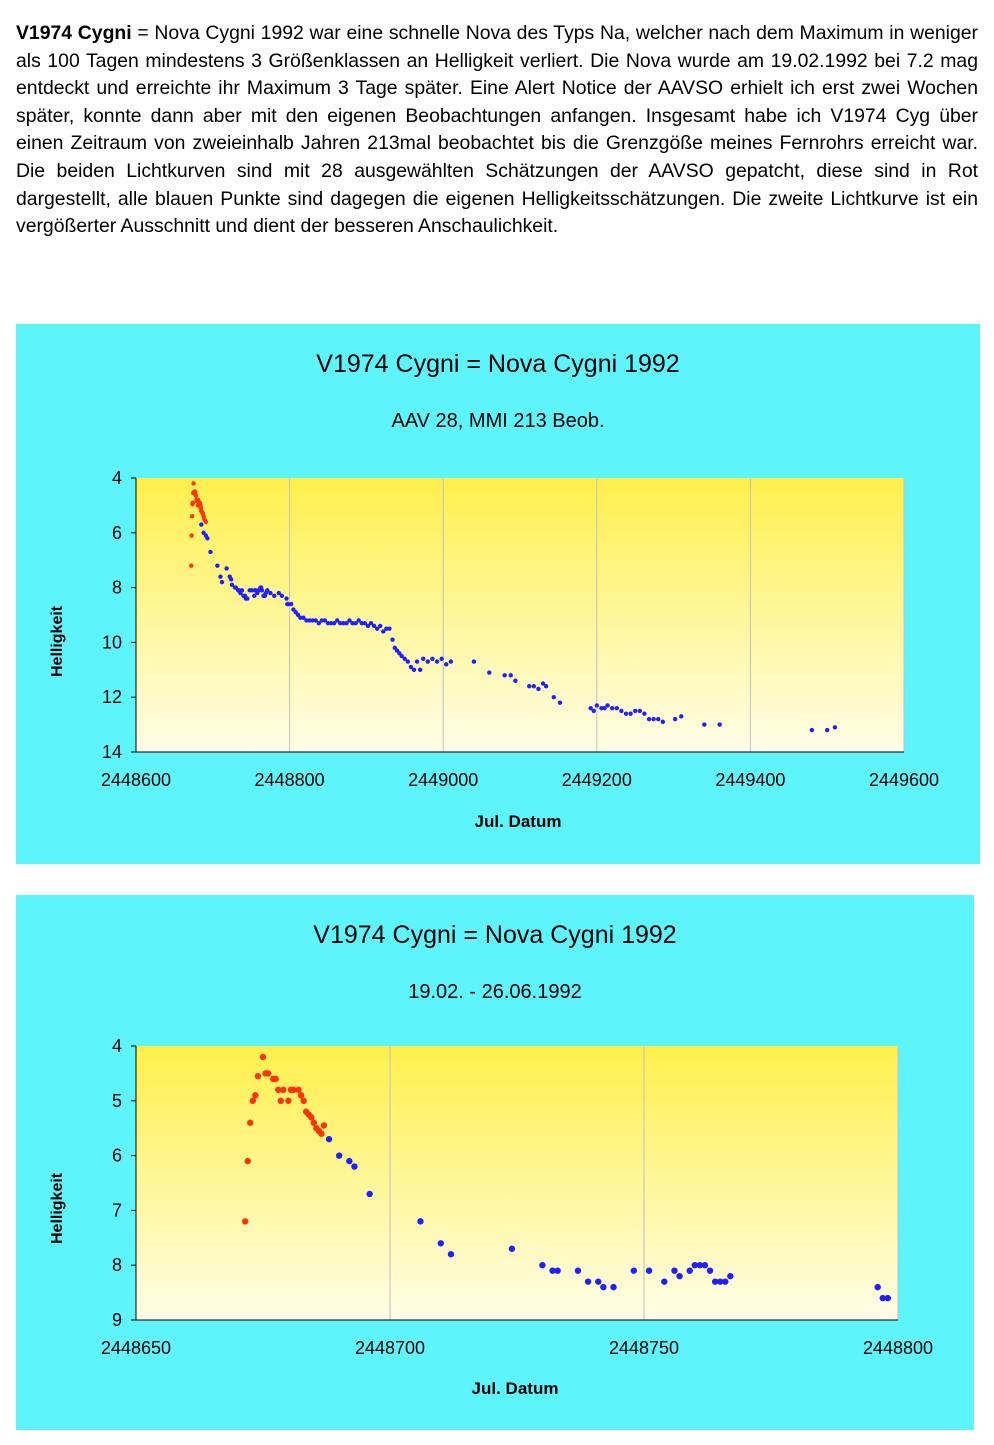  What do you see at coordinates (644, 1348) in the screenshot?
I see `x-tick-label: 2448750` at bounding box center [644, 1348].